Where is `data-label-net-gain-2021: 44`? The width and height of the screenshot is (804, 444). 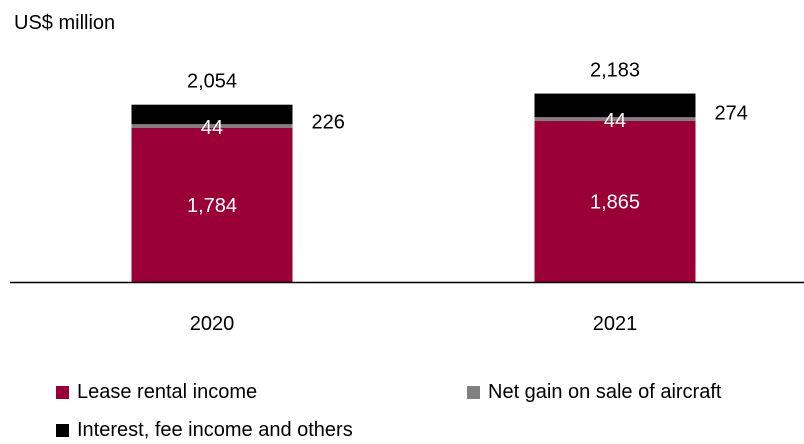
data-label-net-gain-2021: 44 is located at coordinates (615, 121).